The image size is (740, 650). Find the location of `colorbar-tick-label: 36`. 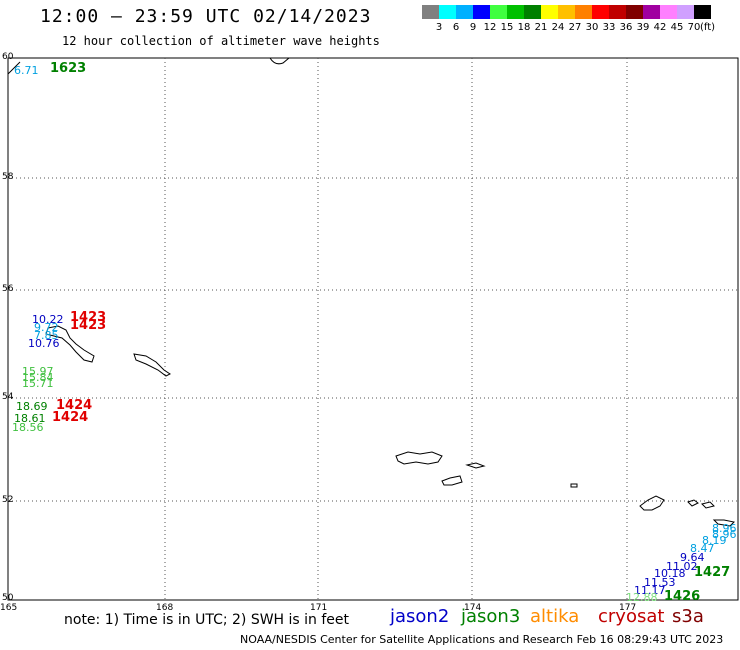

colorbar-tick-label: 36 is located at coordinates (626, 27).